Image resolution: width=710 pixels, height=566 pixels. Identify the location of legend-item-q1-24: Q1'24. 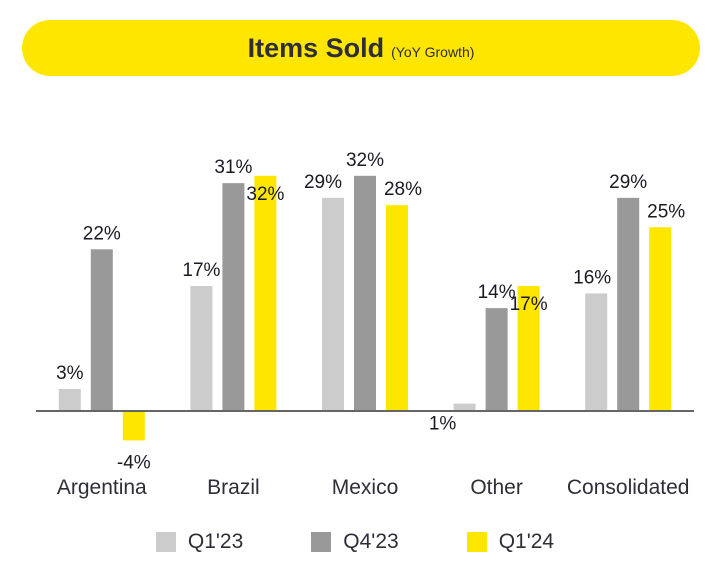
(510, 542).